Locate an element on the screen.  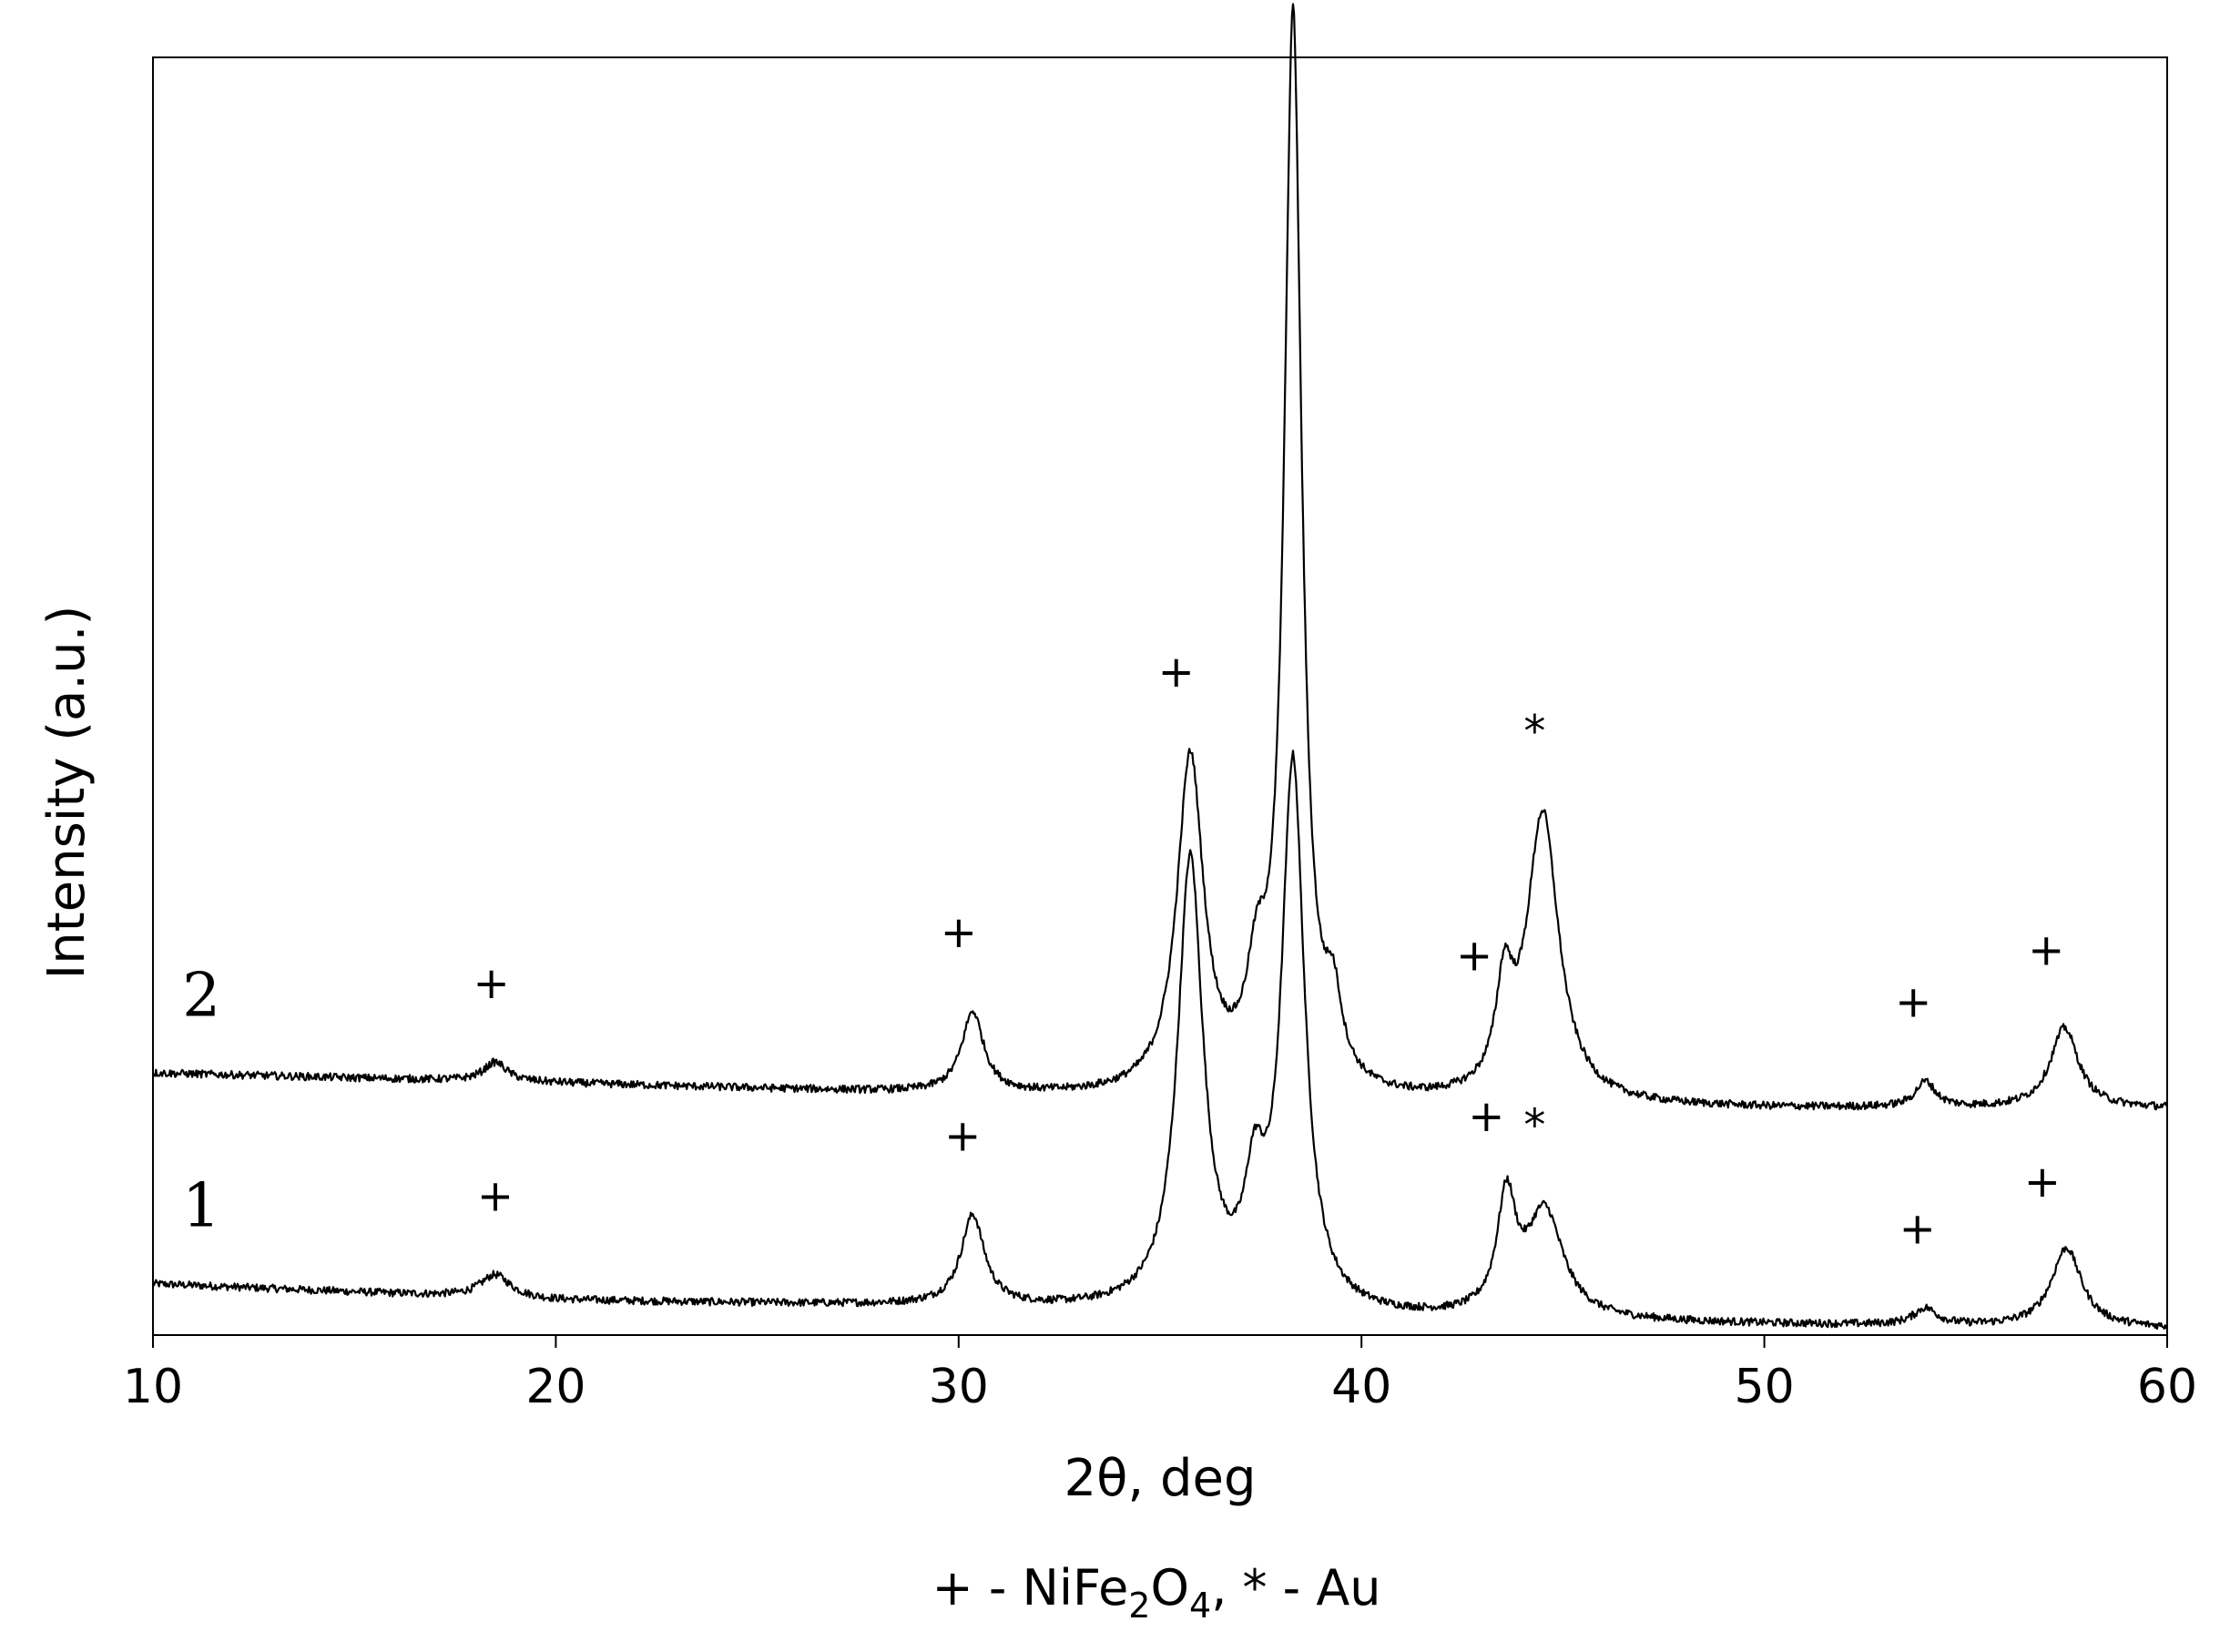
footnote-suffix: , * - Au is located at coordinates (1295, 1588).